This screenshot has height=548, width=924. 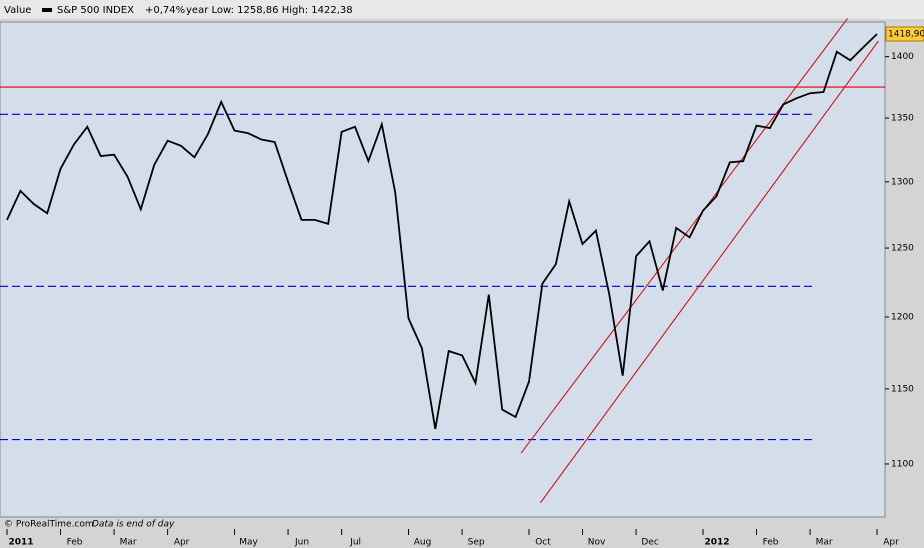 I want to click on y-tick-label: 1100, so click(x=902, y=464).